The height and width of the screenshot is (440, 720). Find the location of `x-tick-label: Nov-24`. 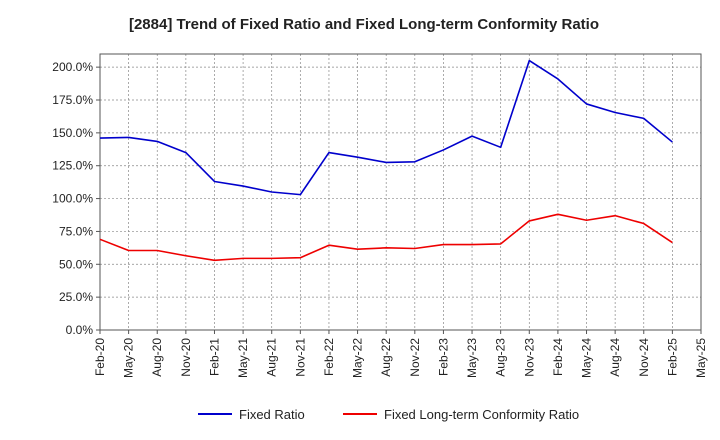

x-tick-label: Nov-24 is located at coordinates (644, 357).